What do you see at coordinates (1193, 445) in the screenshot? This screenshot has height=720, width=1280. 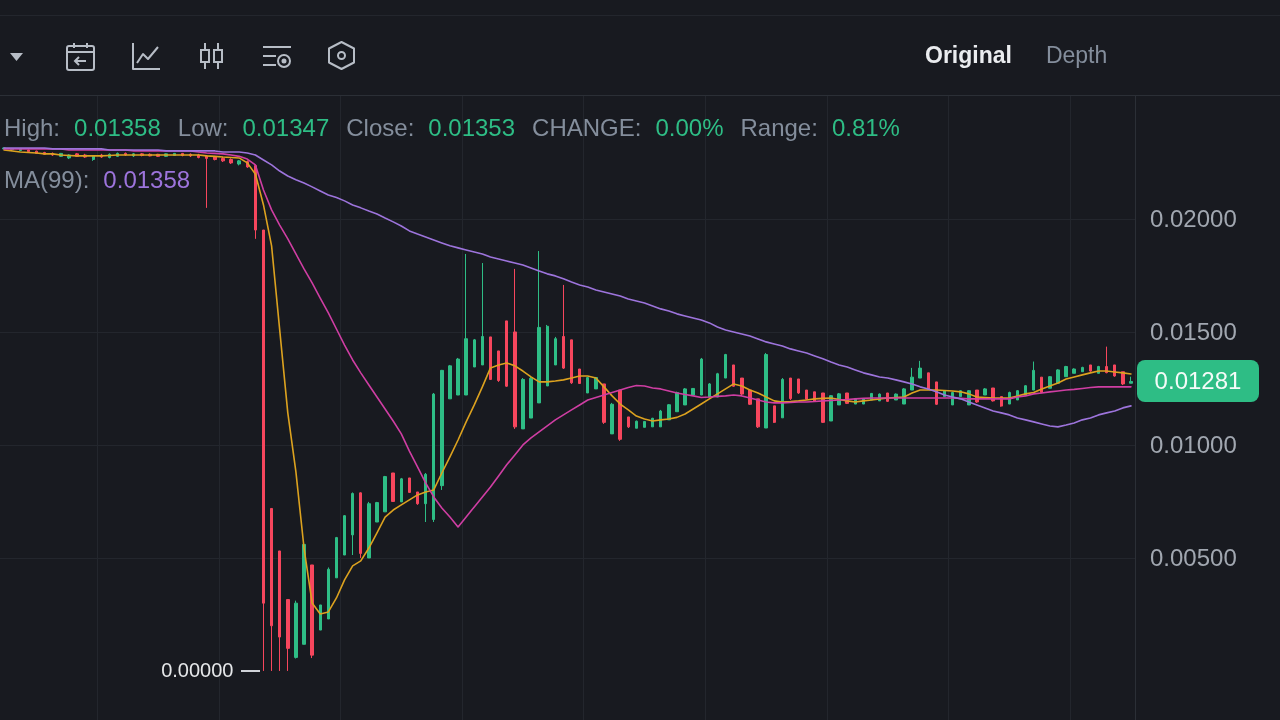 I see `y-tick-label: 0.01000` at bounding box center [1193, 445].